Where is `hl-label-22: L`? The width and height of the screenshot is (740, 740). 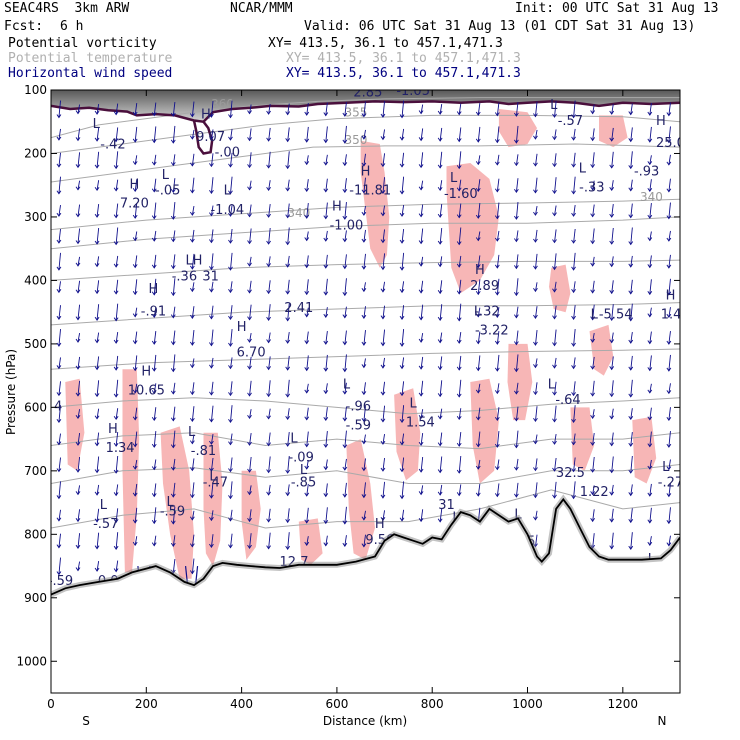 hl-label-22: L is located at coordinates (454, 178).